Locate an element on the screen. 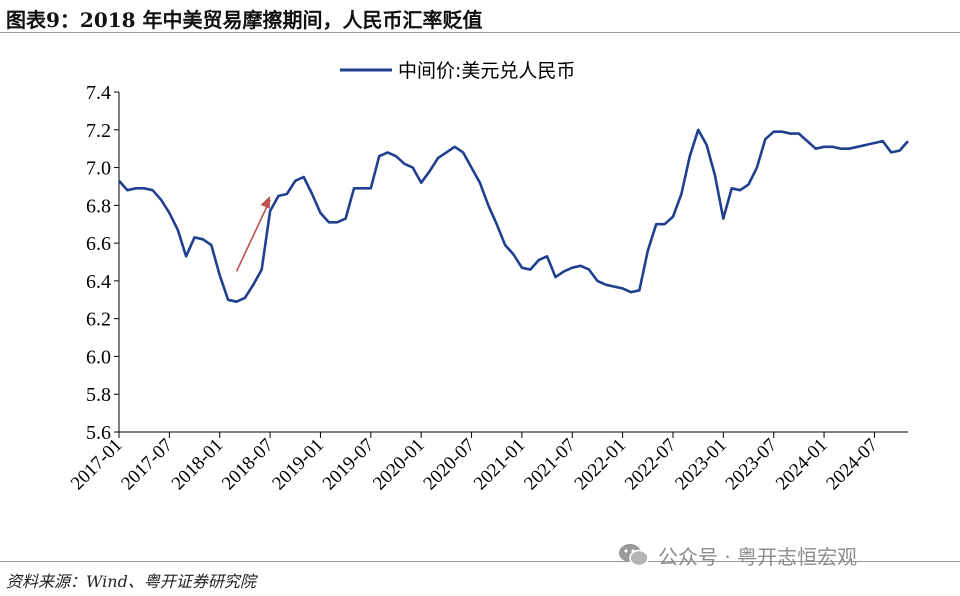 This screenshot has width=960, height=596. annotation-arrow-line is located at coordinates (253, 235).